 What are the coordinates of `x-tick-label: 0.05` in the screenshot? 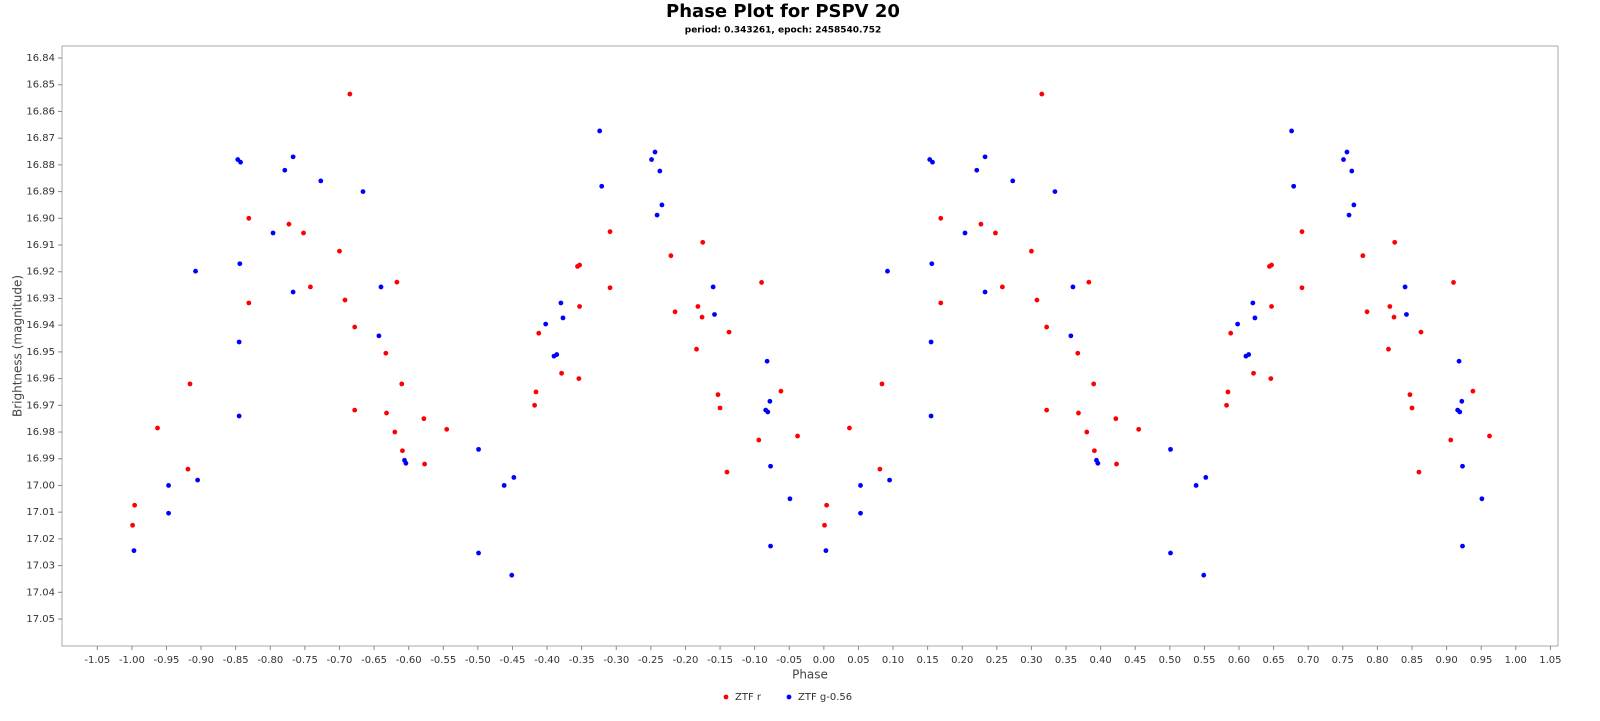 It's located at (858, 660).